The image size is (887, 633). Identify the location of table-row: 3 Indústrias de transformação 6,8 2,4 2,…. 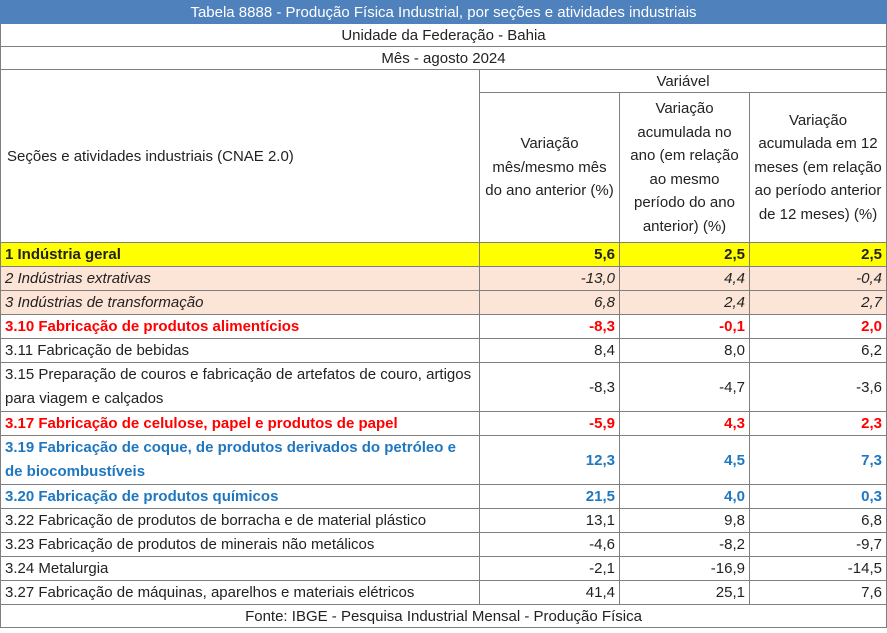
(443, 302).